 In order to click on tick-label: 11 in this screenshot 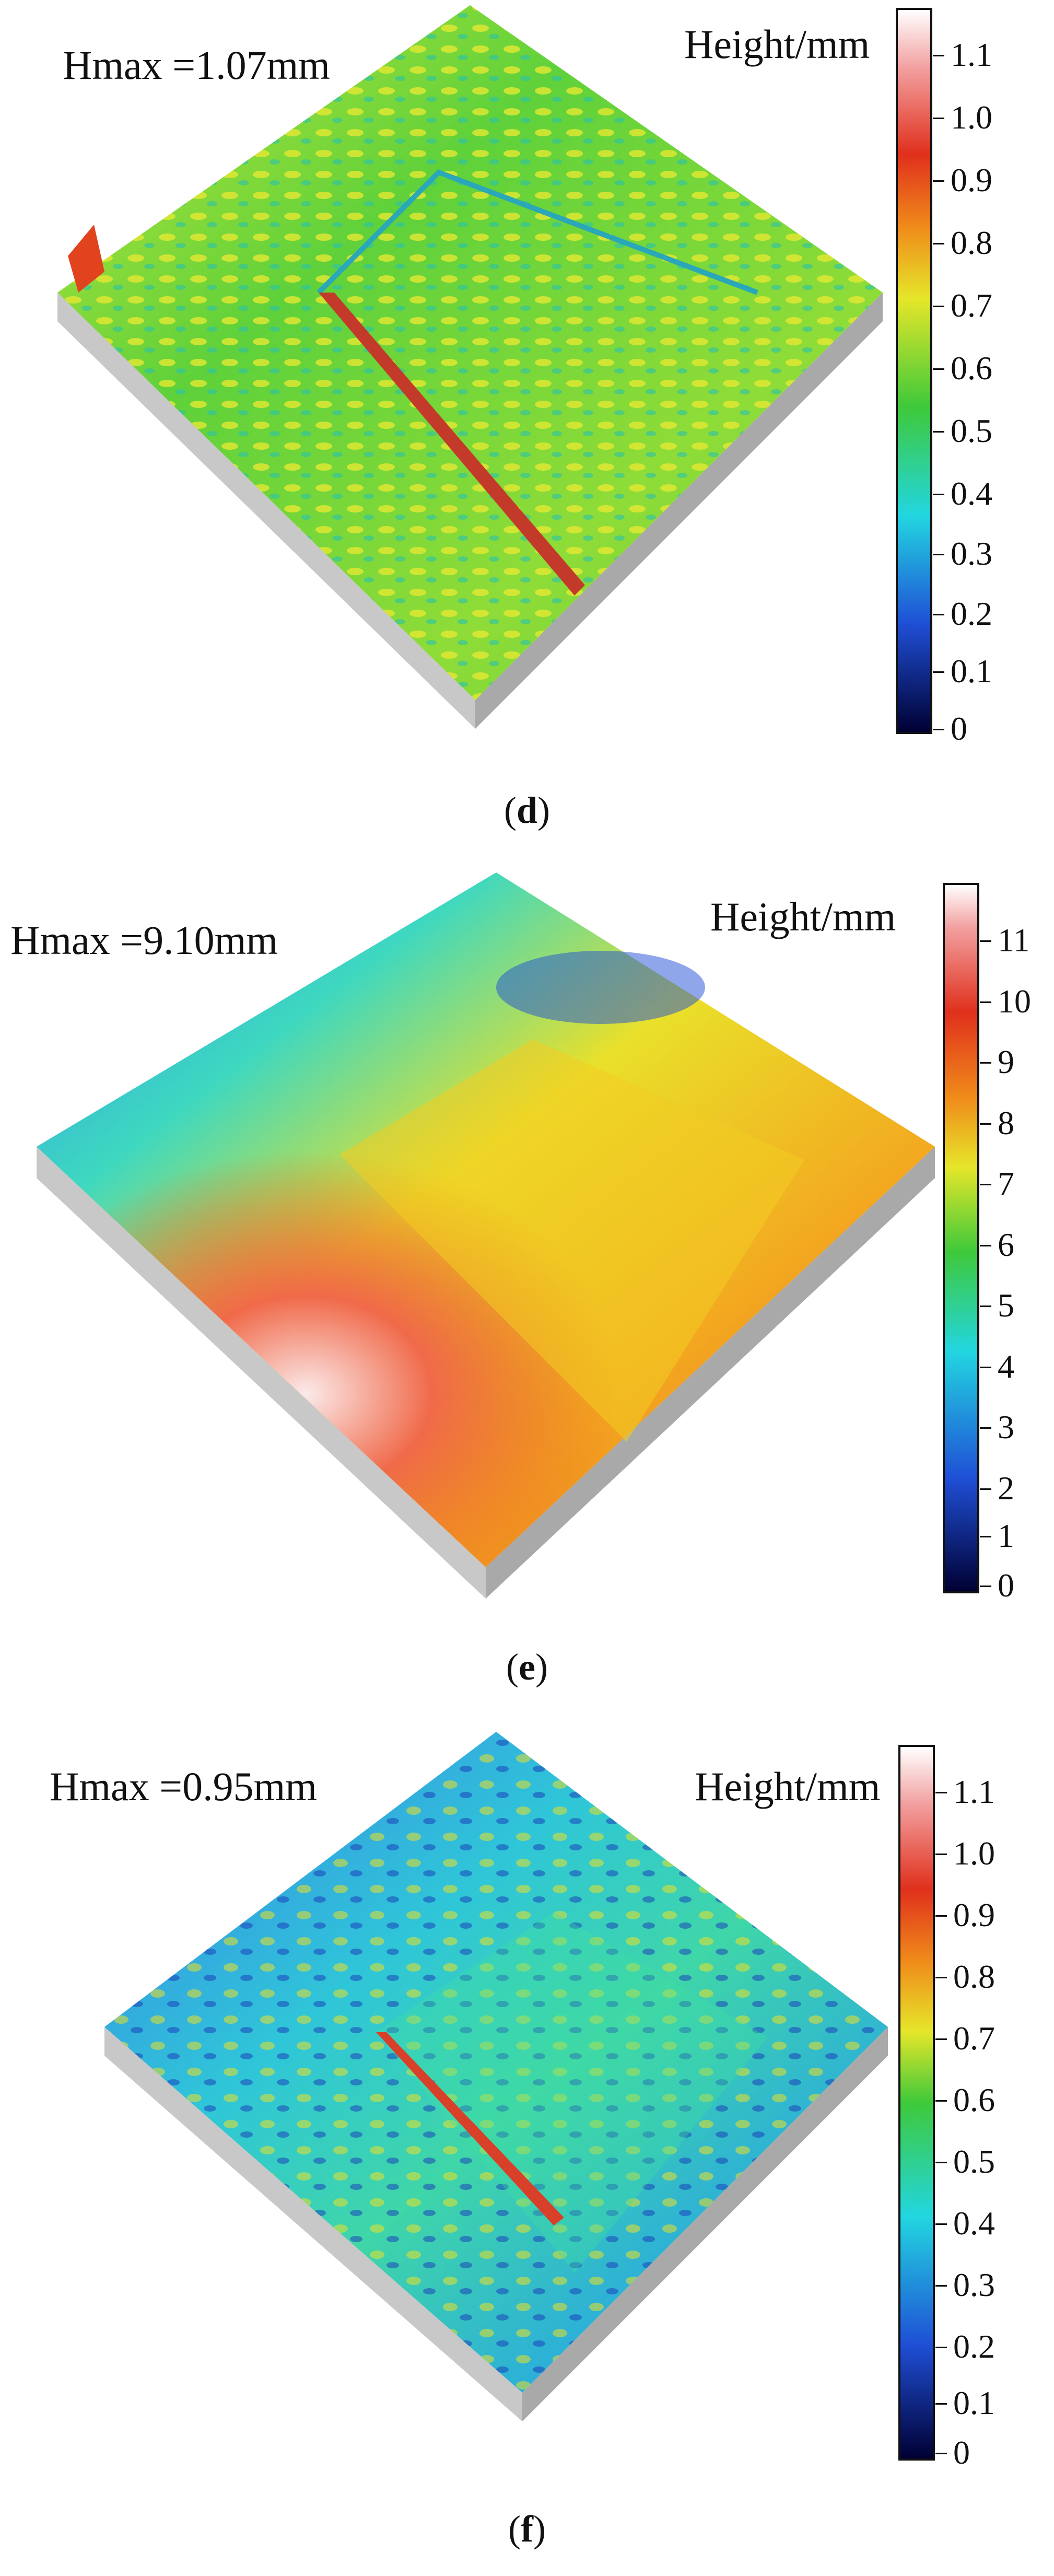, I will do `click(1005, 940)`.